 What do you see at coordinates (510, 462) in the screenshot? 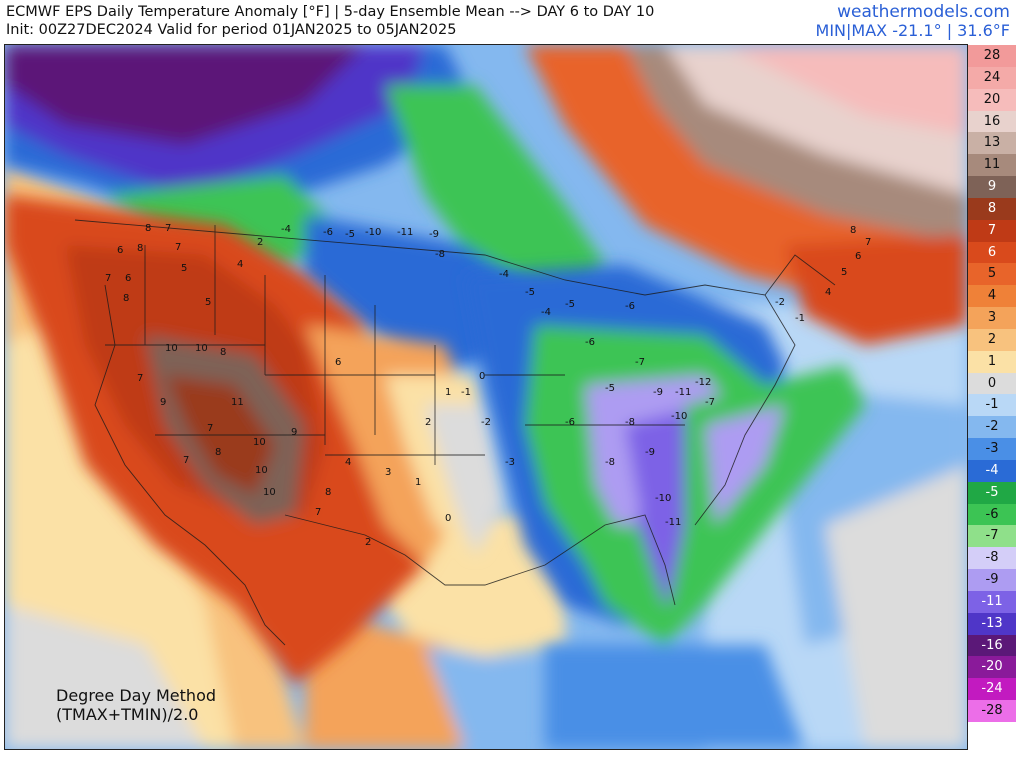
I see `anomaly-label: -3` at bounding box center [510, 462].